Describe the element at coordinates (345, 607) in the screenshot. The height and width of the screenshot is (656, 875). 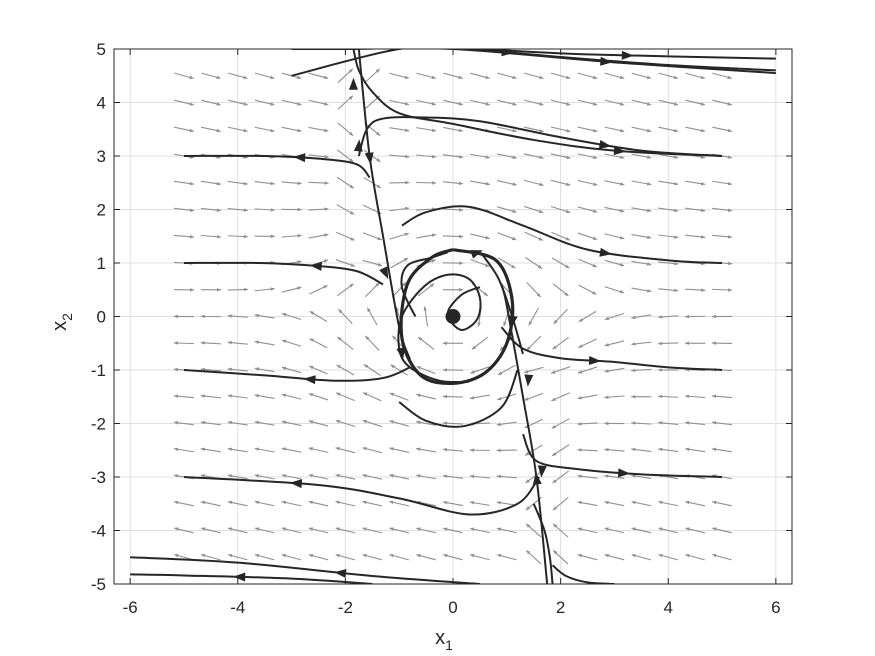
I see `x-tick-label: -2` at that location.